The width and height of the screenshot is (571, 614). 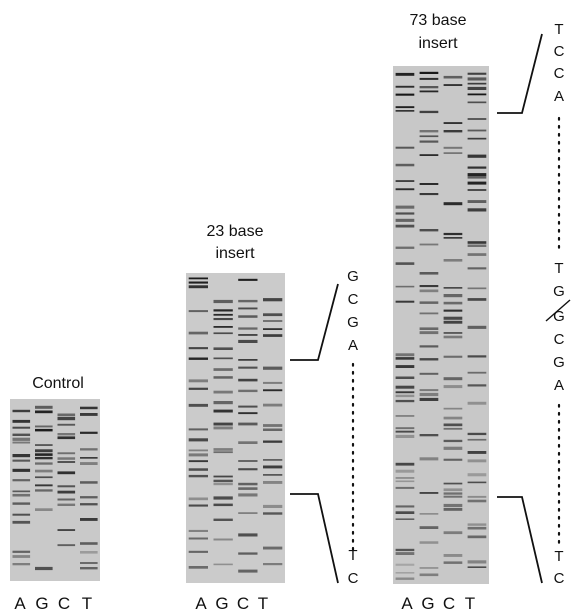 I want to click on insert23-title-line1: 23 base, so click(x=235, y=231).